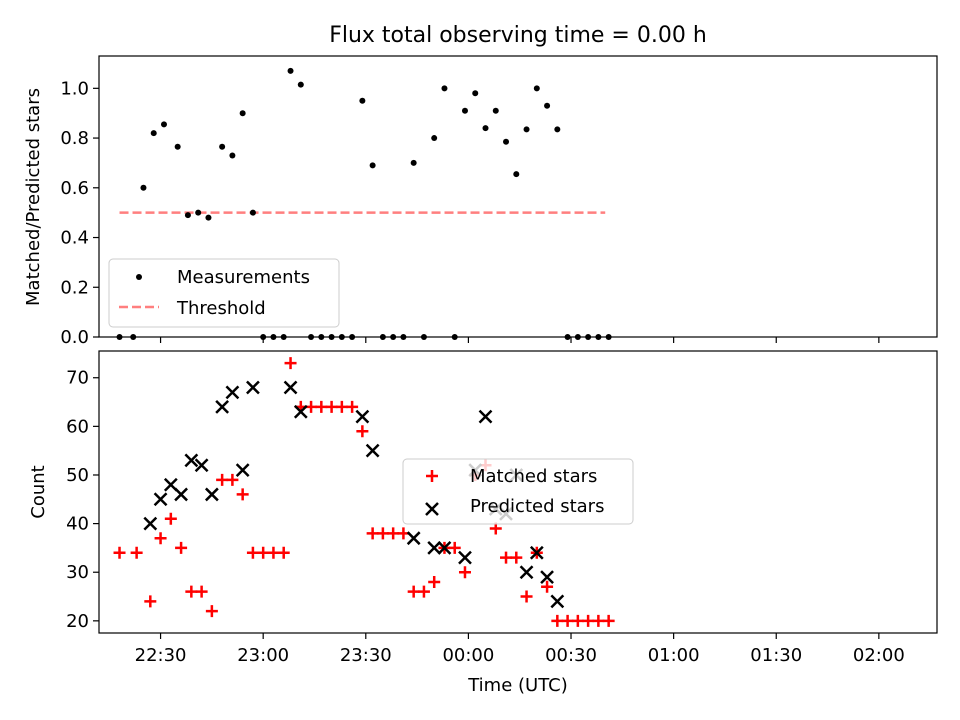  Describe the element at coordinates (879, 655) in the screenshot. I see `count-x-tick-label: 02:00` at that location.